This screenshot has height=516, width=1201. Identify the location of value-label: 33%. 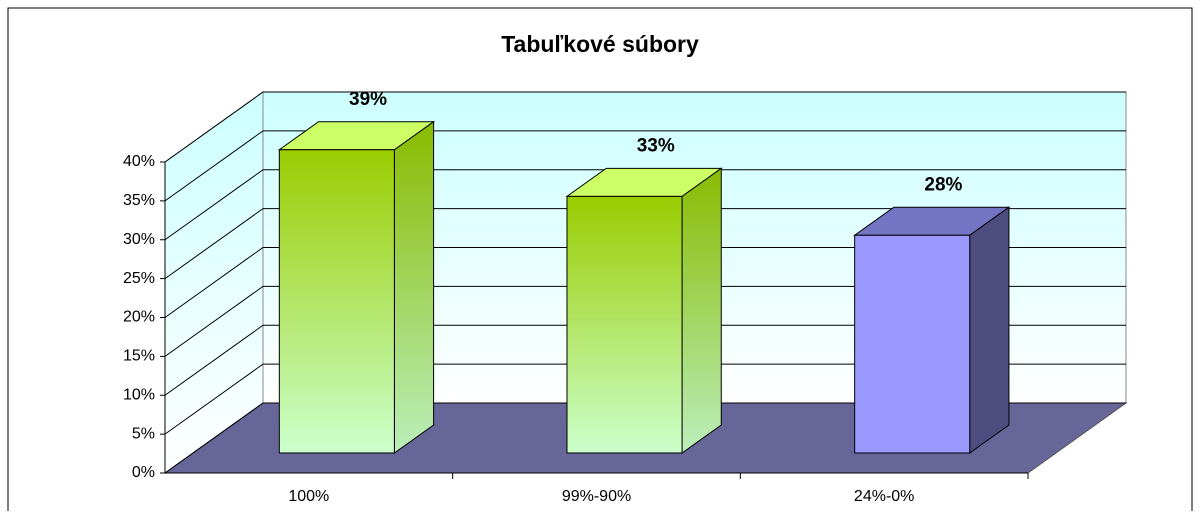
(656, 145).